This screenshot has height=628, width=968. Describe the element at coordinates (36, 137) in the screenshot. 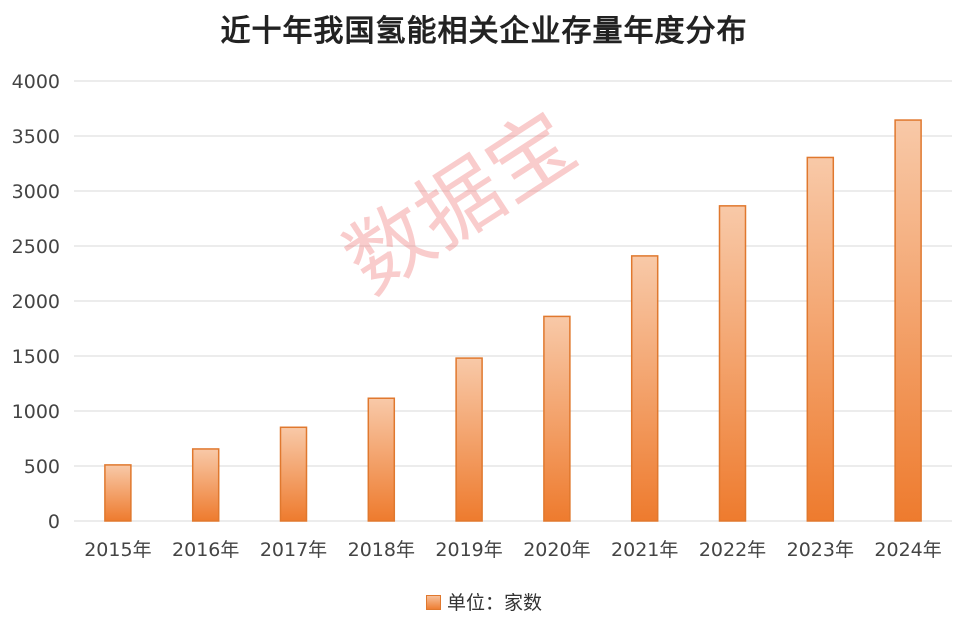

I see `y-tick-label: 3500` at that location.